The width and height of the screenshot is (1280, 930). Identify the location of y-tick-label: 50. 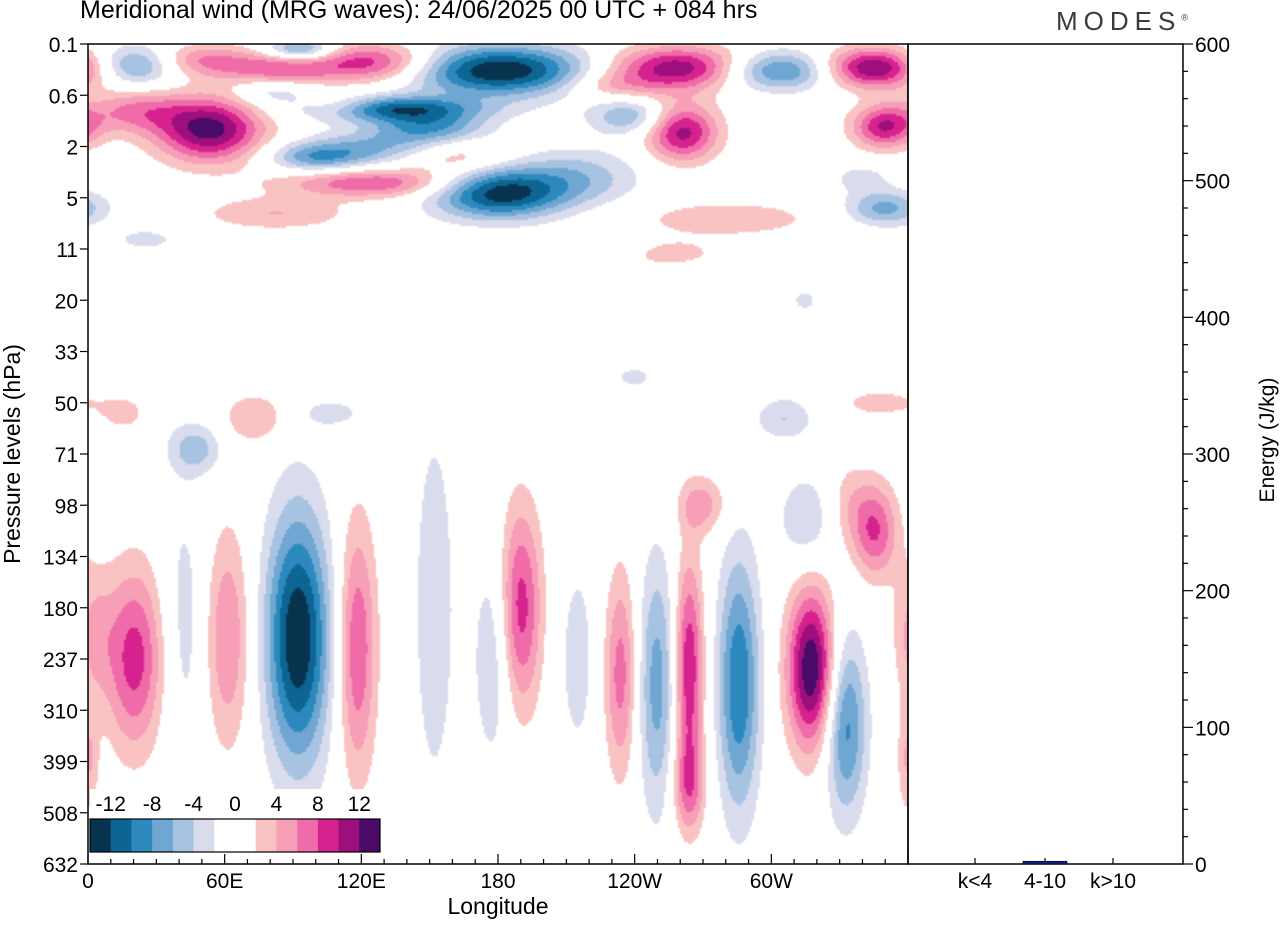
(66, 404).